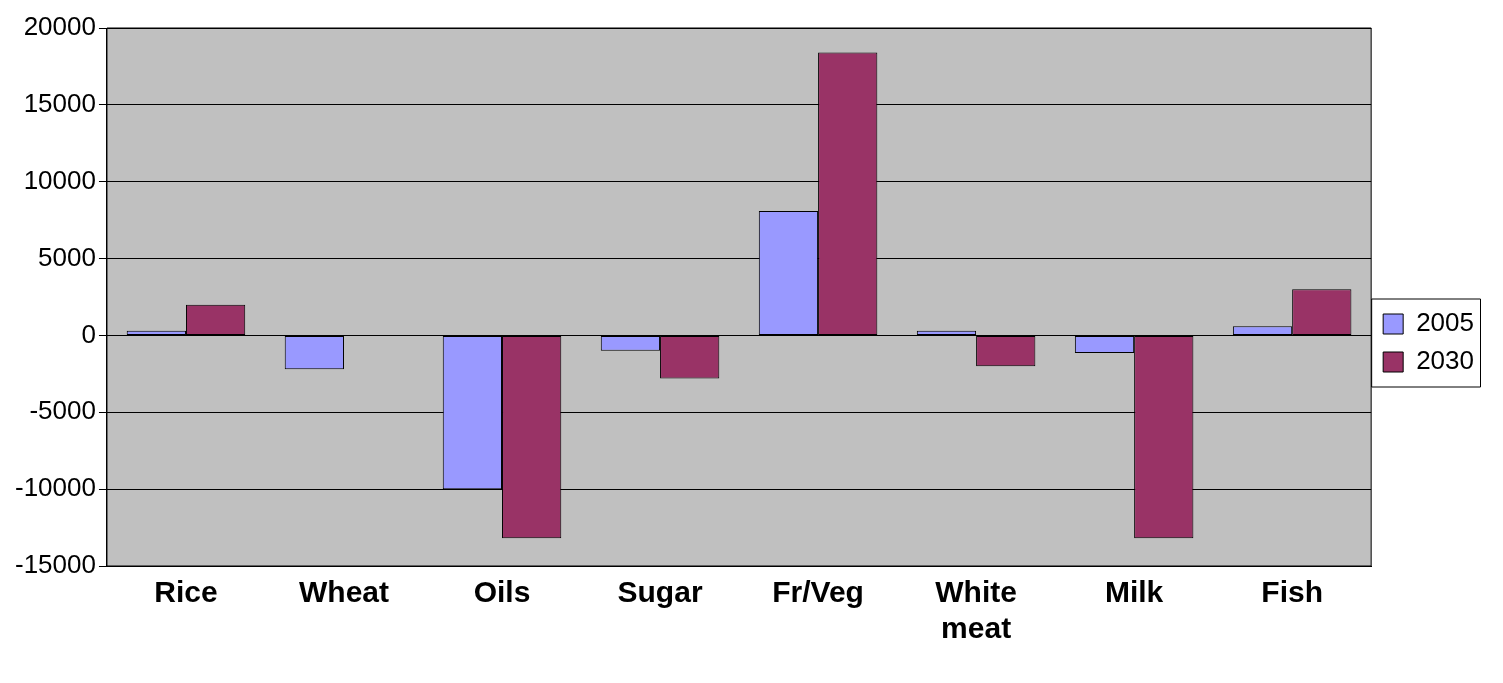  Describe the element at coordinates (186, 592) in the screenshot. I see `x-tick-label: Rice` at that location.